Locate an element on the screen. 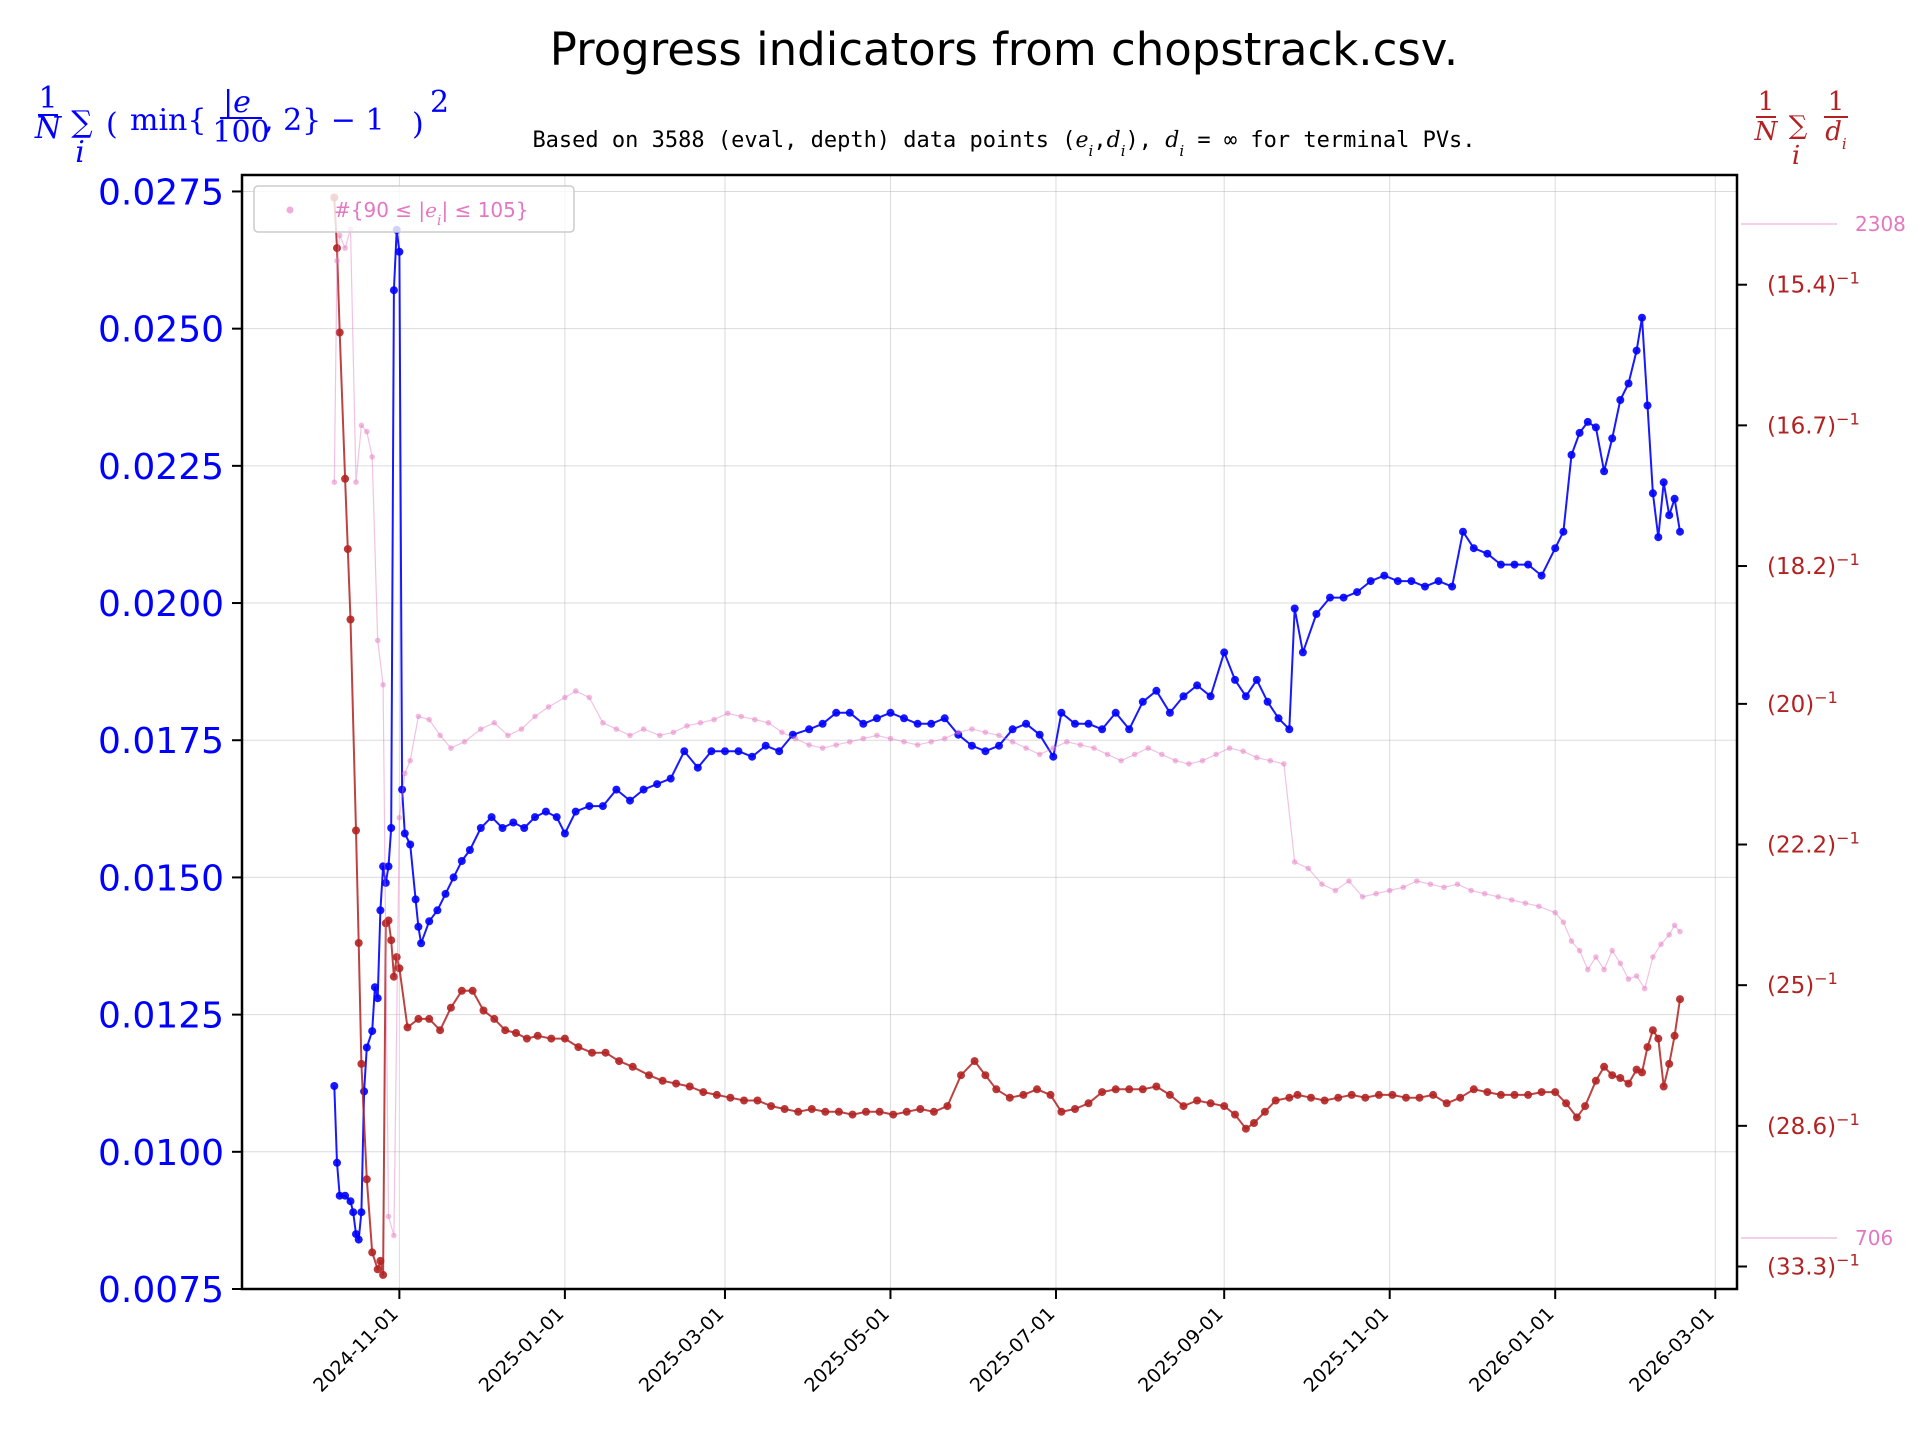 The width and height of the screenshot is (1920, 1440). y-label-right-sum: ∑ is located at coordinates (1798, 126).